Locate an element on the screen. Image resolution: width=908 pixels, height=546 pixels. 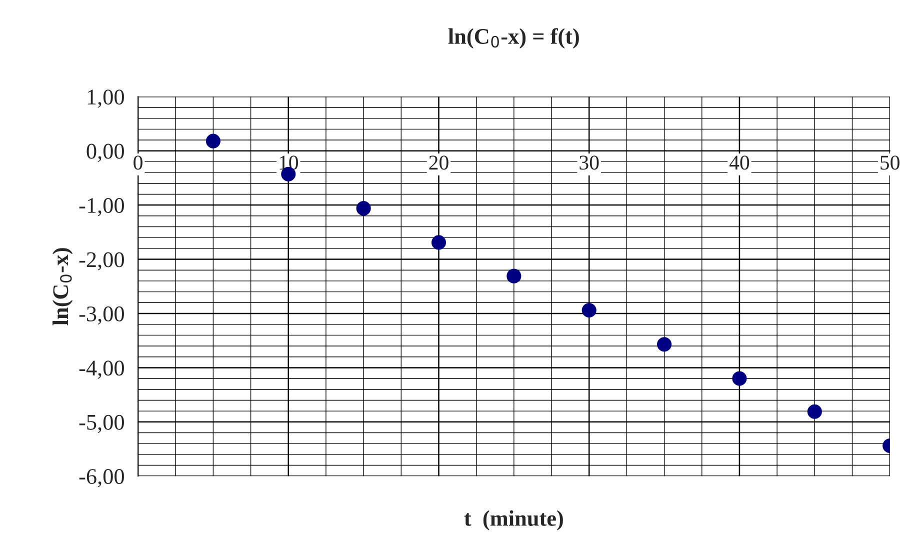
chart-title: ln(C$_{0}$-x) = f(t) is located at coordinates (513, 38).